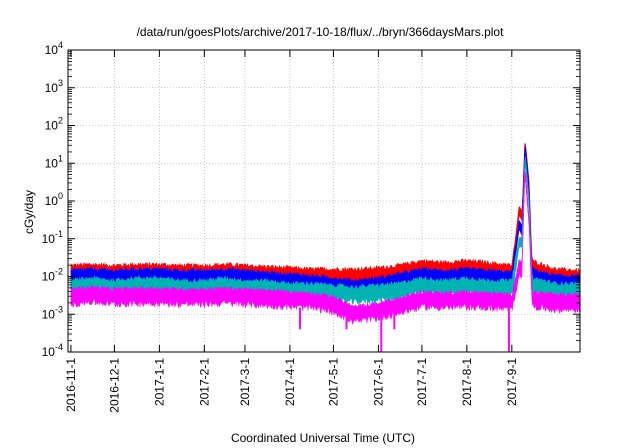  I want to click on y-tick-label: 10⁻³, so click(52, 312).